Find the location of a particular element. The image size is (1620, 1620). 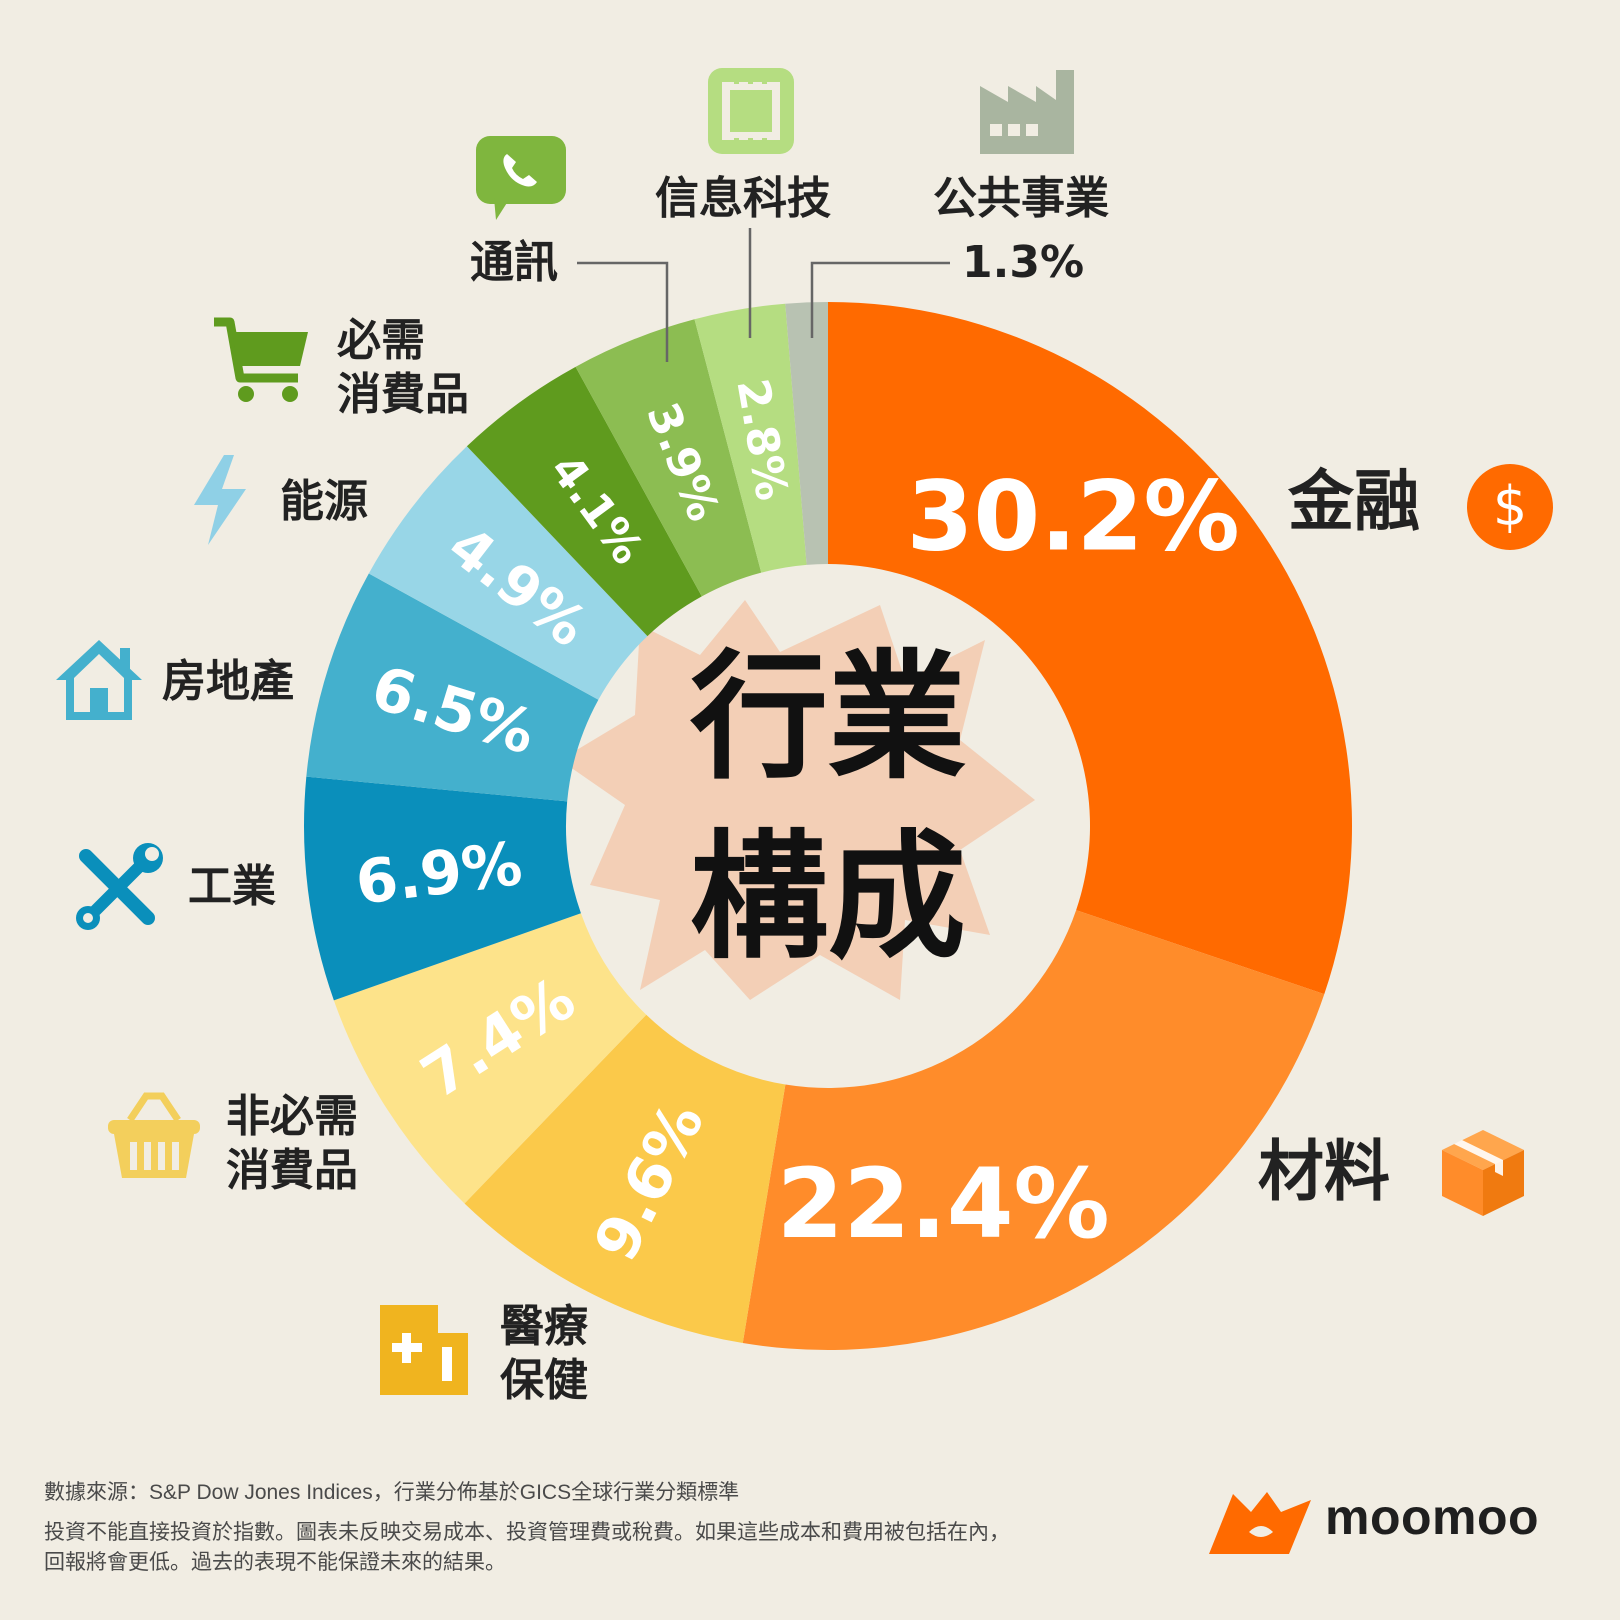

label-health: 醫療 保健 is located at coordinates (544, 1353).